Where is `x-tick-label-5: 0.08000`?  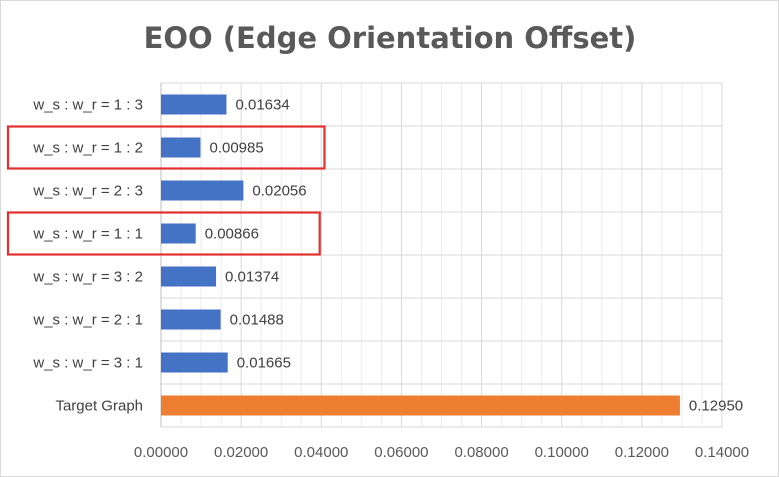 x-tick-label-5: 0.08000 is located at coordinates (481, 452).